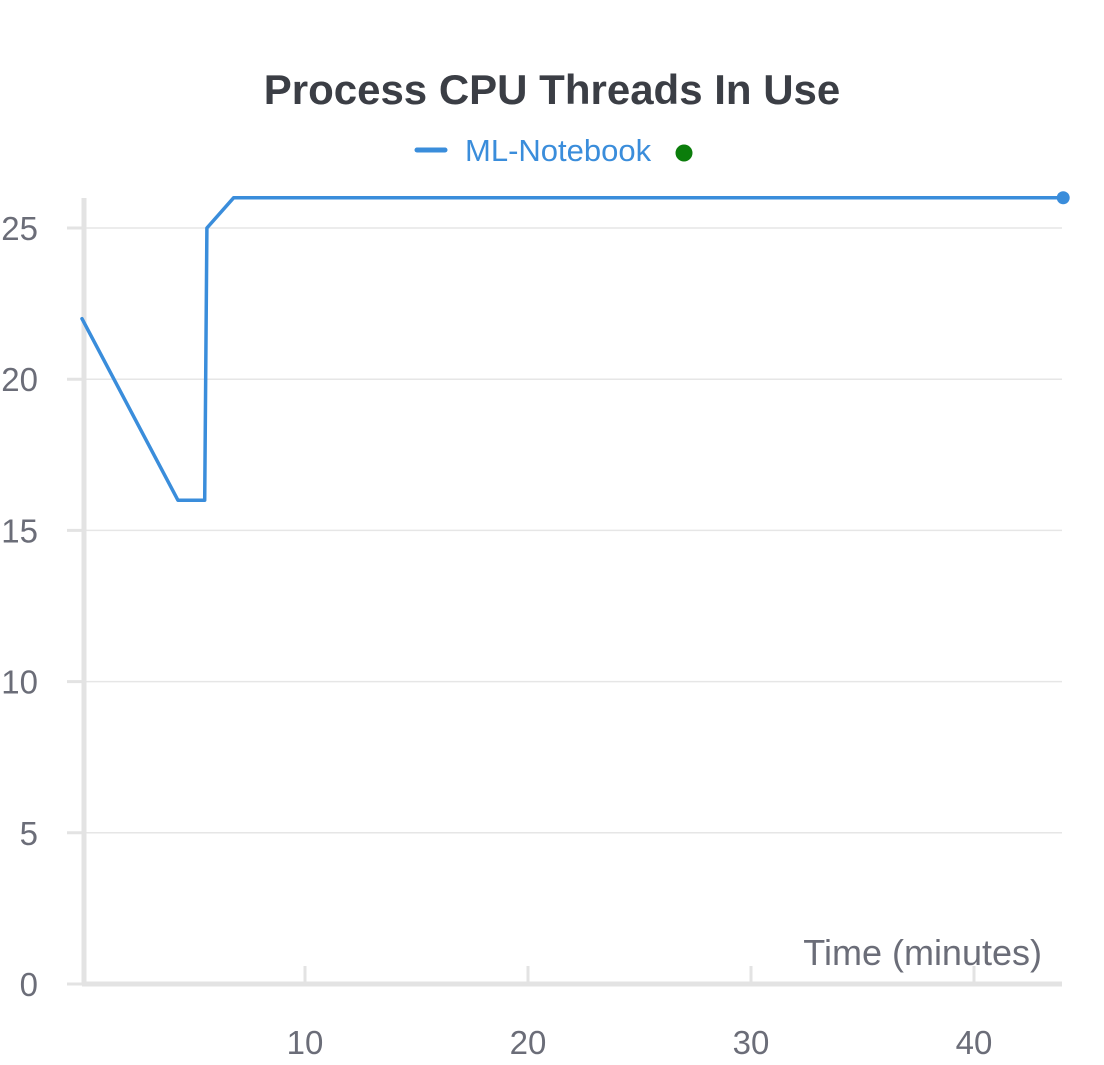 This screenshot has width=1104, height=1065. What do you see at coordinates (751, 1042) in the screenshot?
I see `x-tick-label-30: 30` at bounding box center [751, 1042].